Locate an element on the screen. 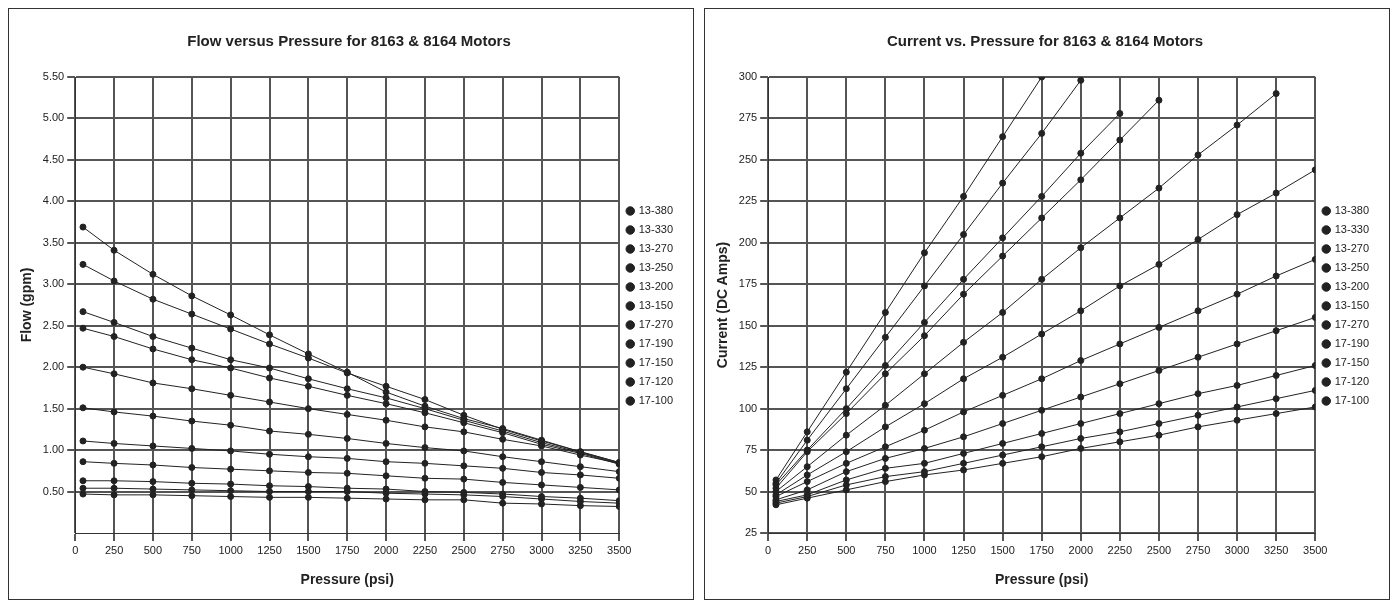 The height and width of the screenshot is (608, 1400). y-axis-title: Flow (gpm) is located at coordinates (26, 305).